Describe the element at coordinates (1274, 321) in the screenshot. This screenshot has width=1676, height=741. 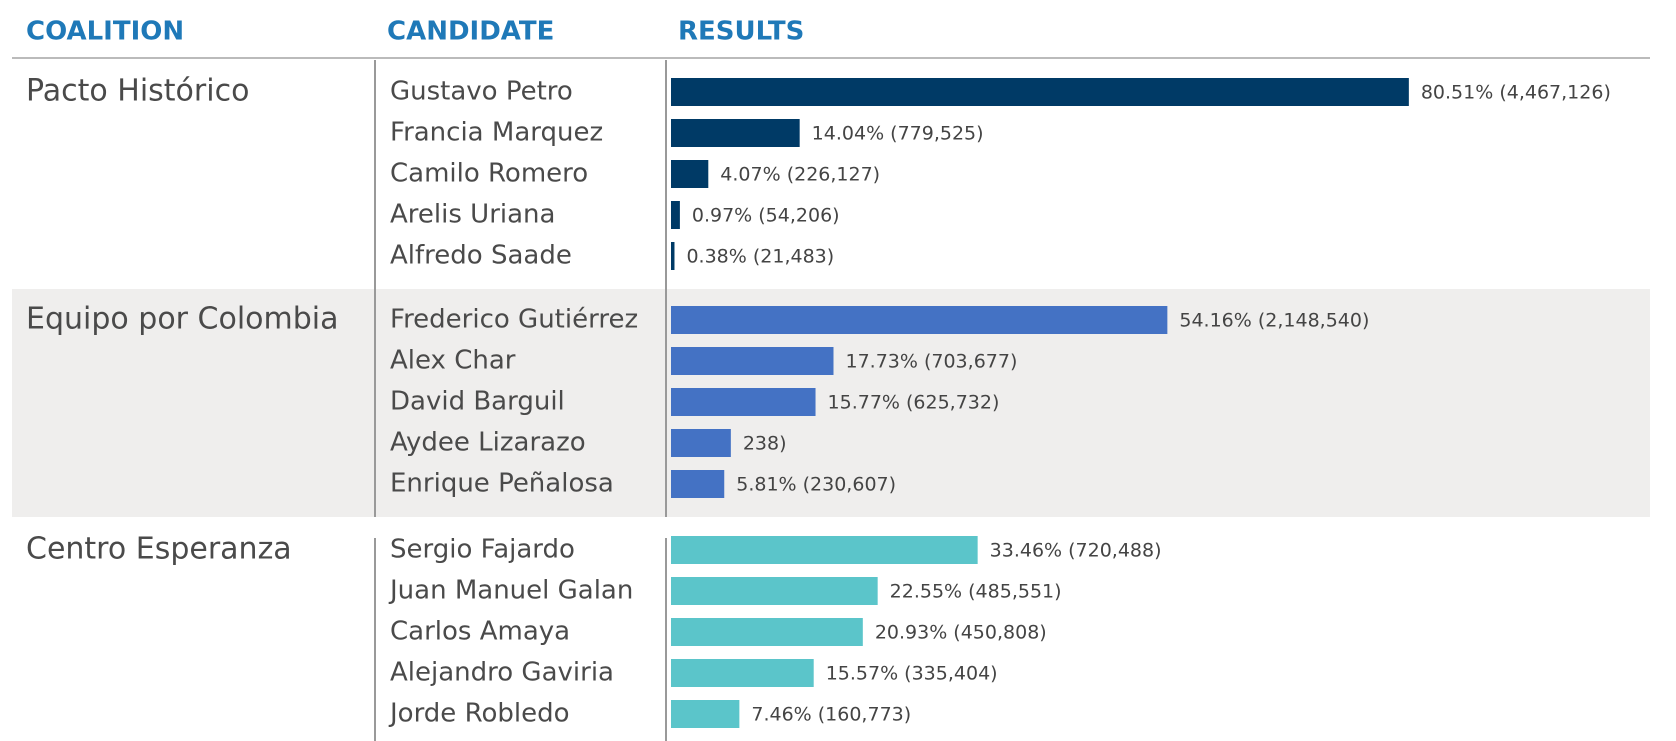
I see `value-label: 54.16% (2,148,540)` at that location.